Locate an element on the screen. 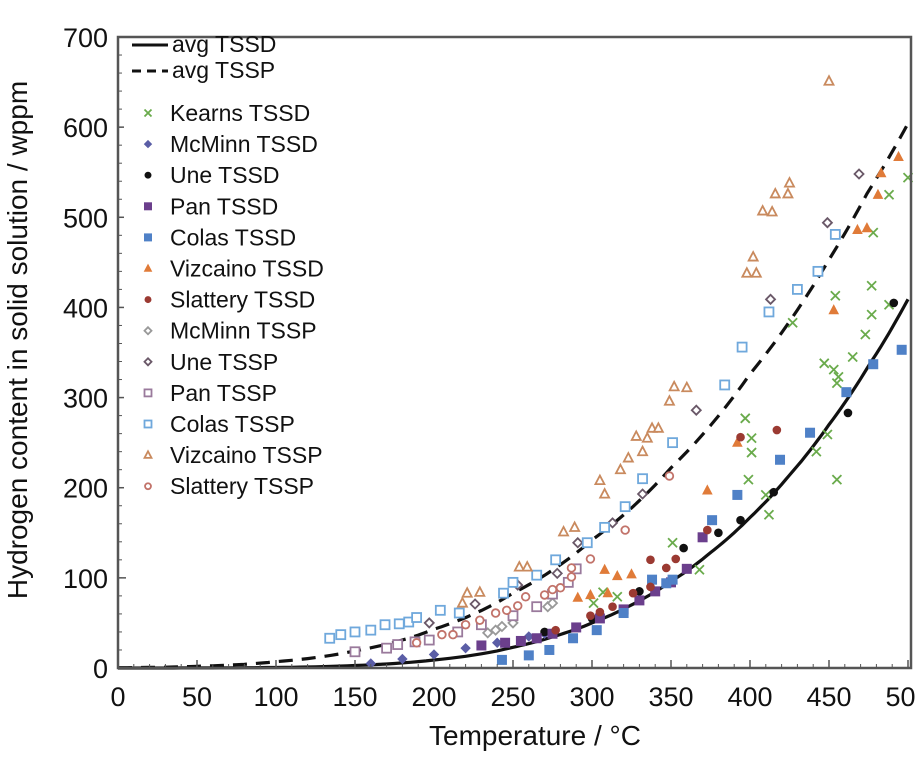 The width and height of the screenshot is (915, 760). legend-label: avg TSSD is located at coordinates (224, 44).